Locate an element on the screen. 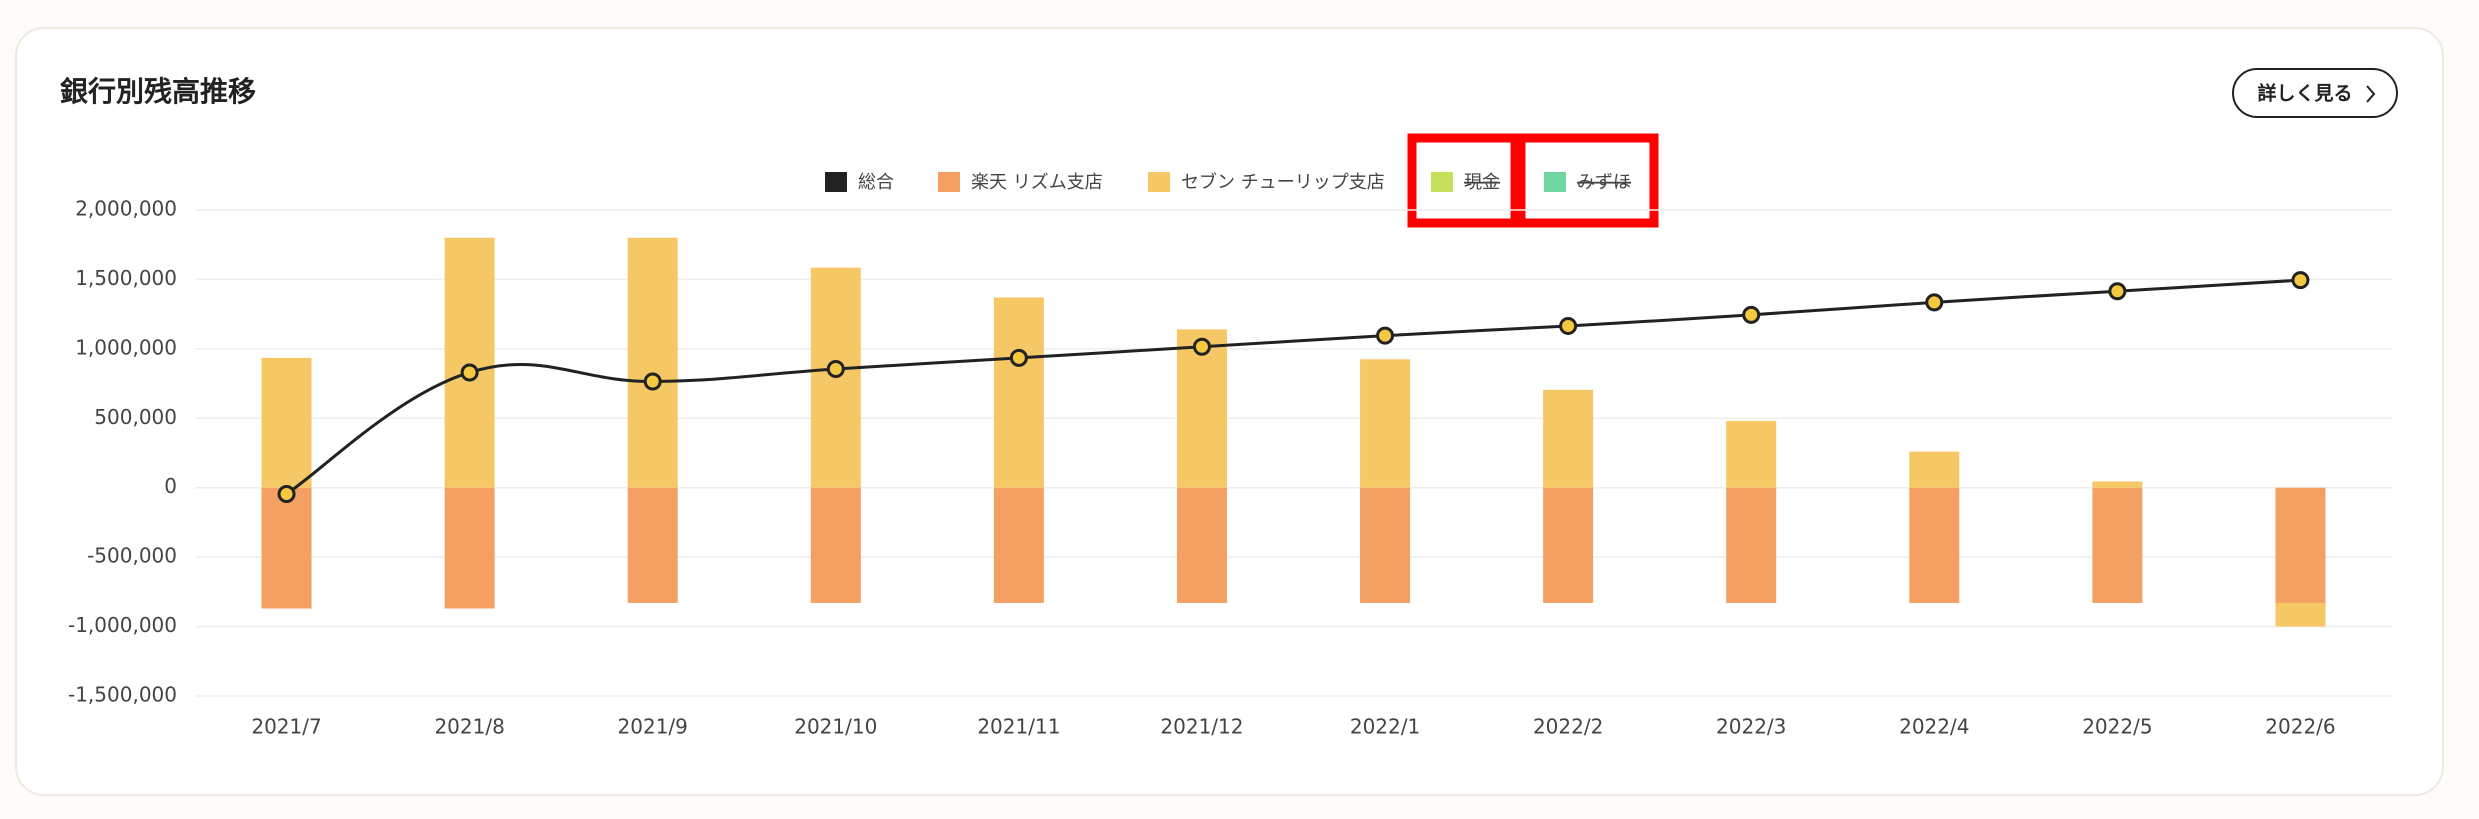 This screenshot has height=819, width=2479. y-tick-label: 1,500,000 is located at coordinates (126, 278).